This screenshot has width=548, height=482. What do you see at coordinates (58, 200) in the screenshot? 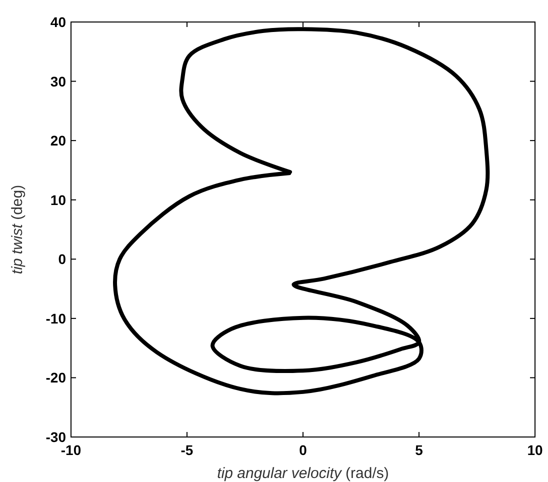
I see `y-tick-label: 10` at bounding box center [58, 200].